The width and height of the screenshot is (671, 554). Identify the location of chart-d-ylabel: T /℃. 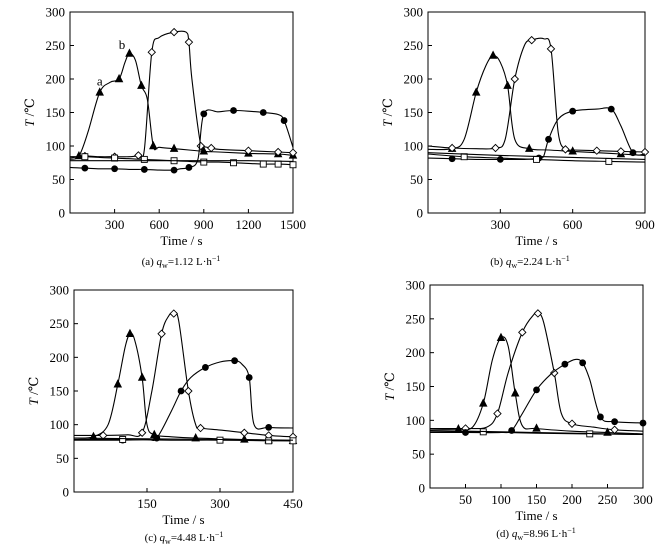
(389, 386).